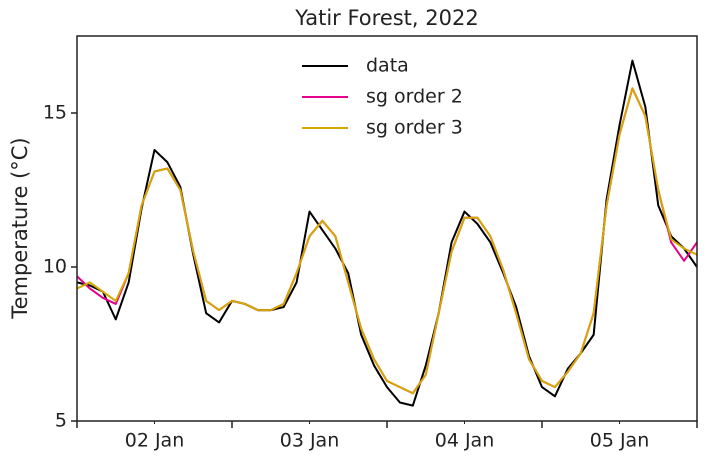 The width and height of the screenshot is (707, 465). Describe the element at coordinates (310, 441) in the screenshot. I see `x-tick-label: 03 Jan` at that location.